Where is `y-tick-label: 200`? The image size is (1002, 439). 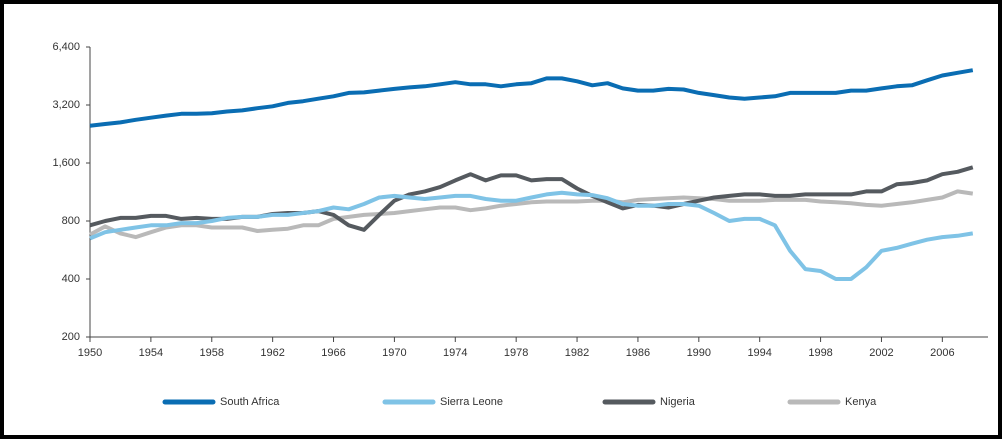 y-tick-label: 200 is located at coordinates (71, 337).